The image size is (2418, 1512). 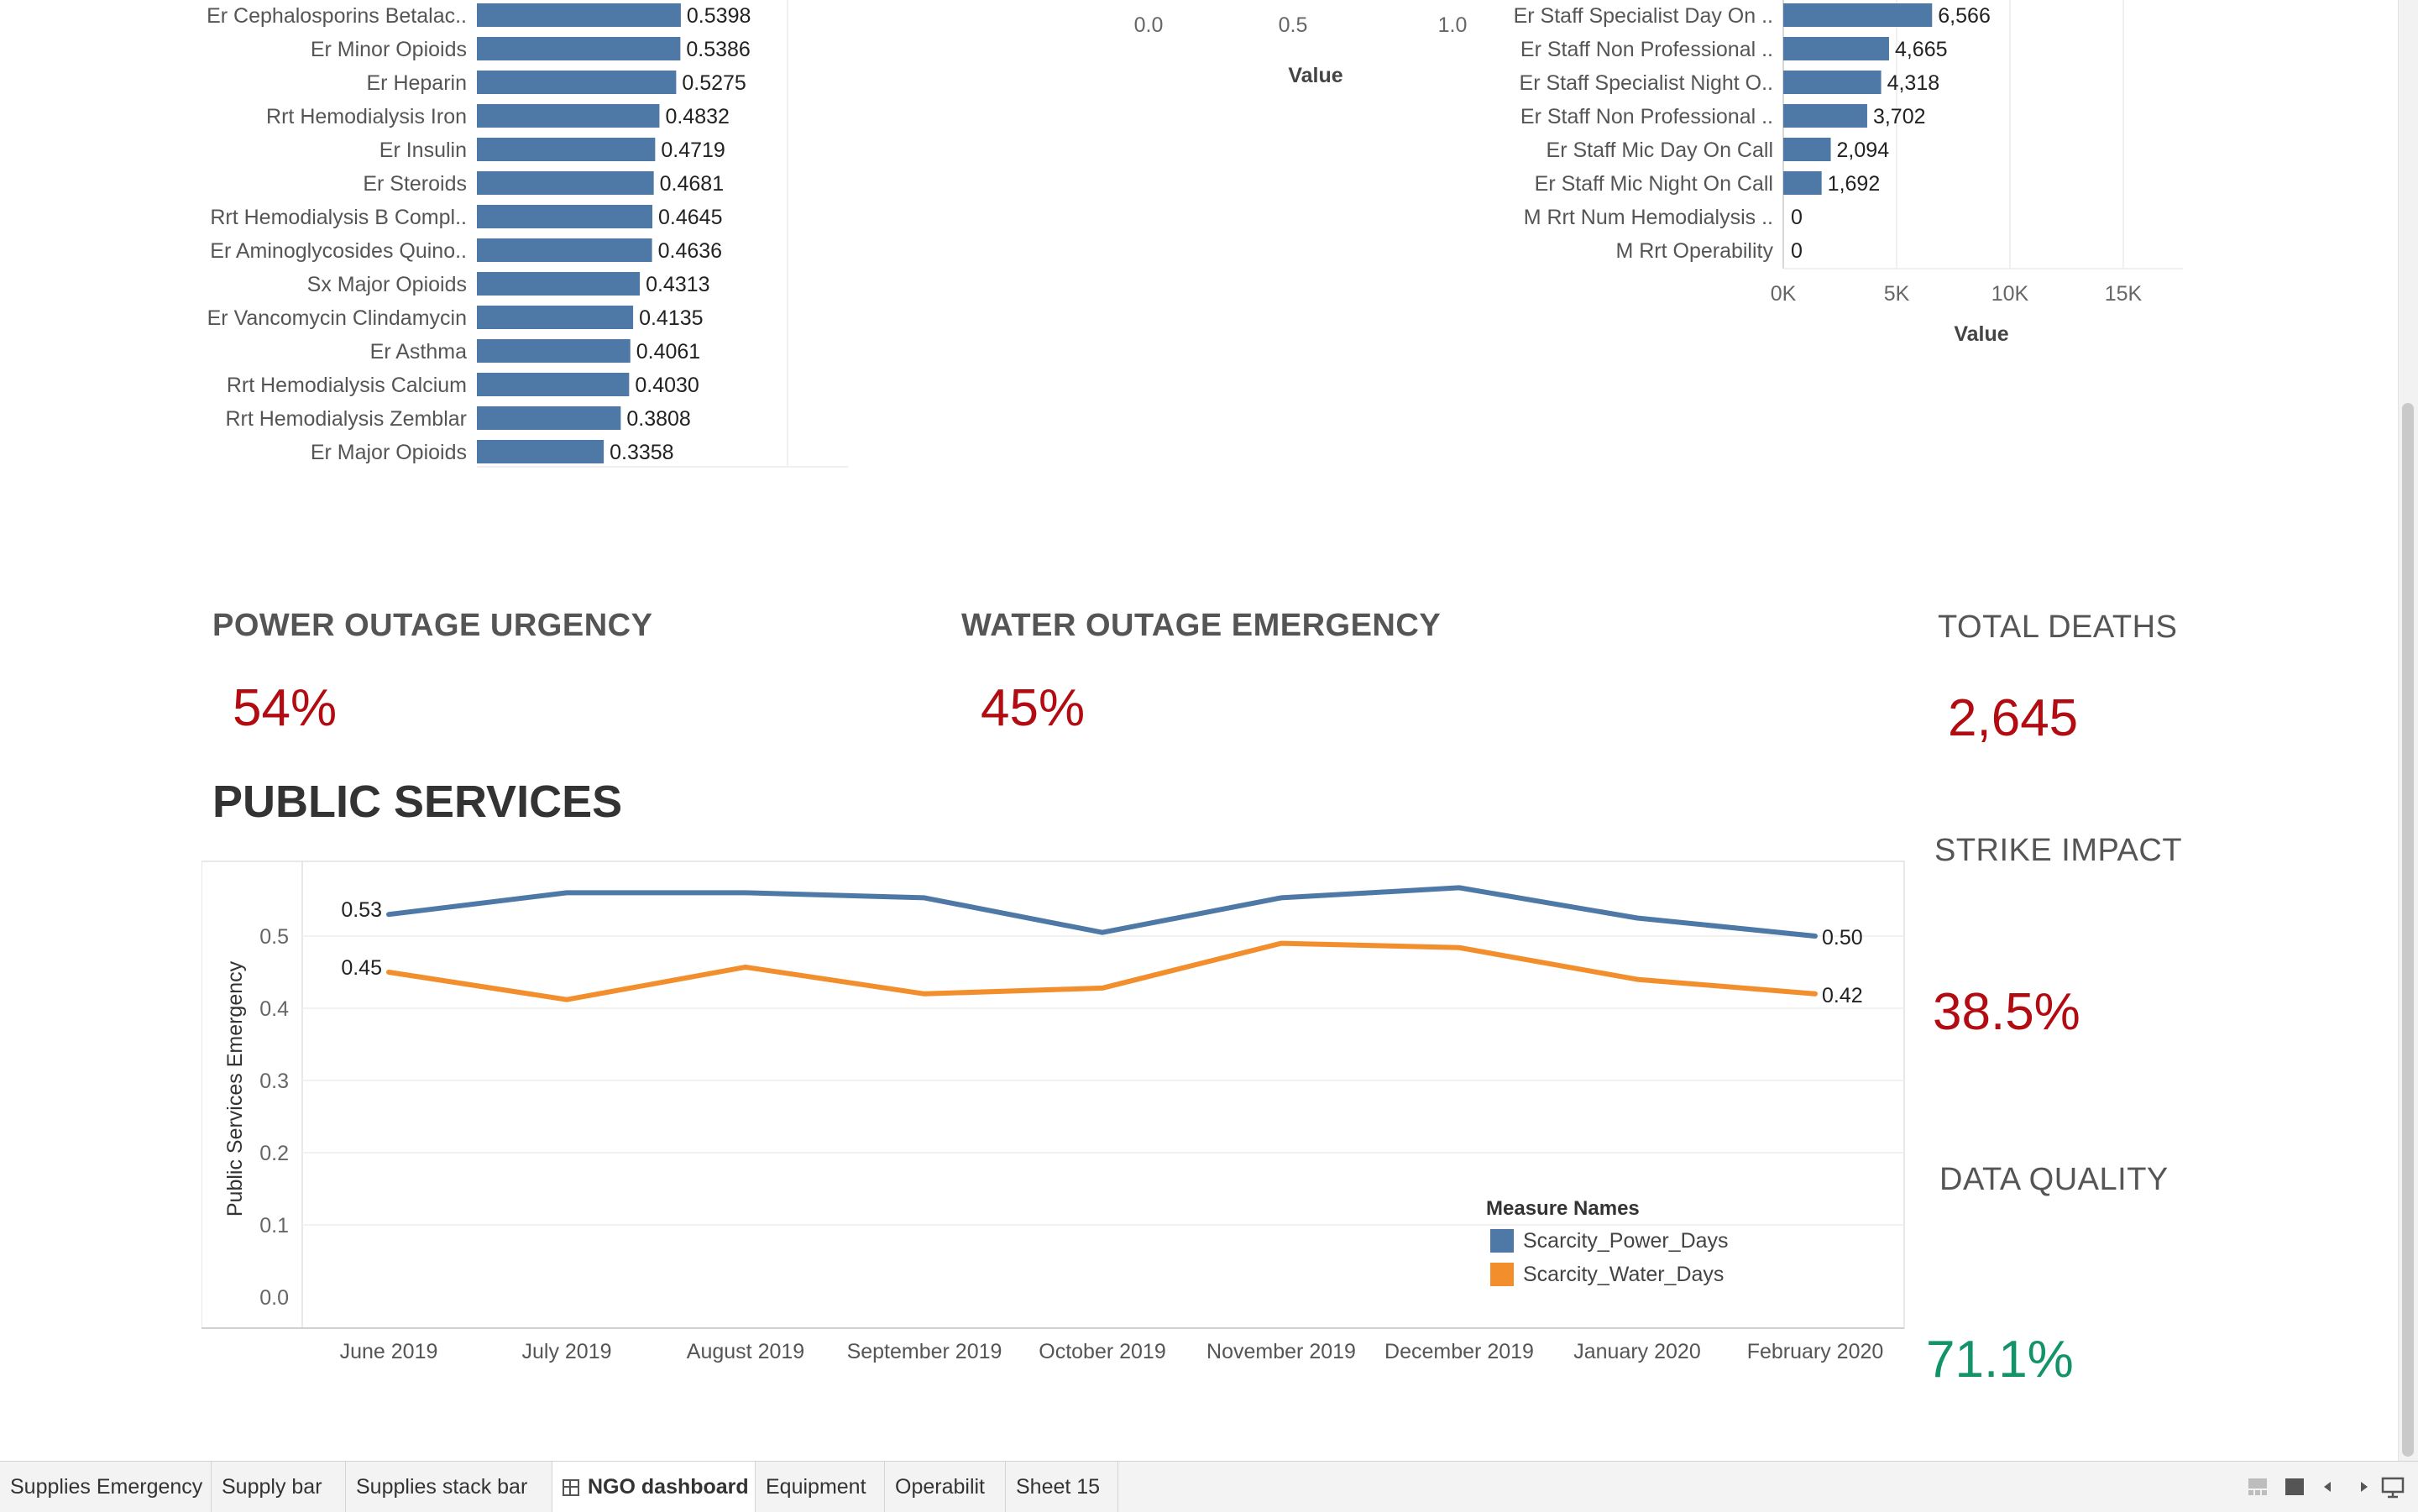 I want to click on tab-view-icon, so click(x=2294, y=1486).